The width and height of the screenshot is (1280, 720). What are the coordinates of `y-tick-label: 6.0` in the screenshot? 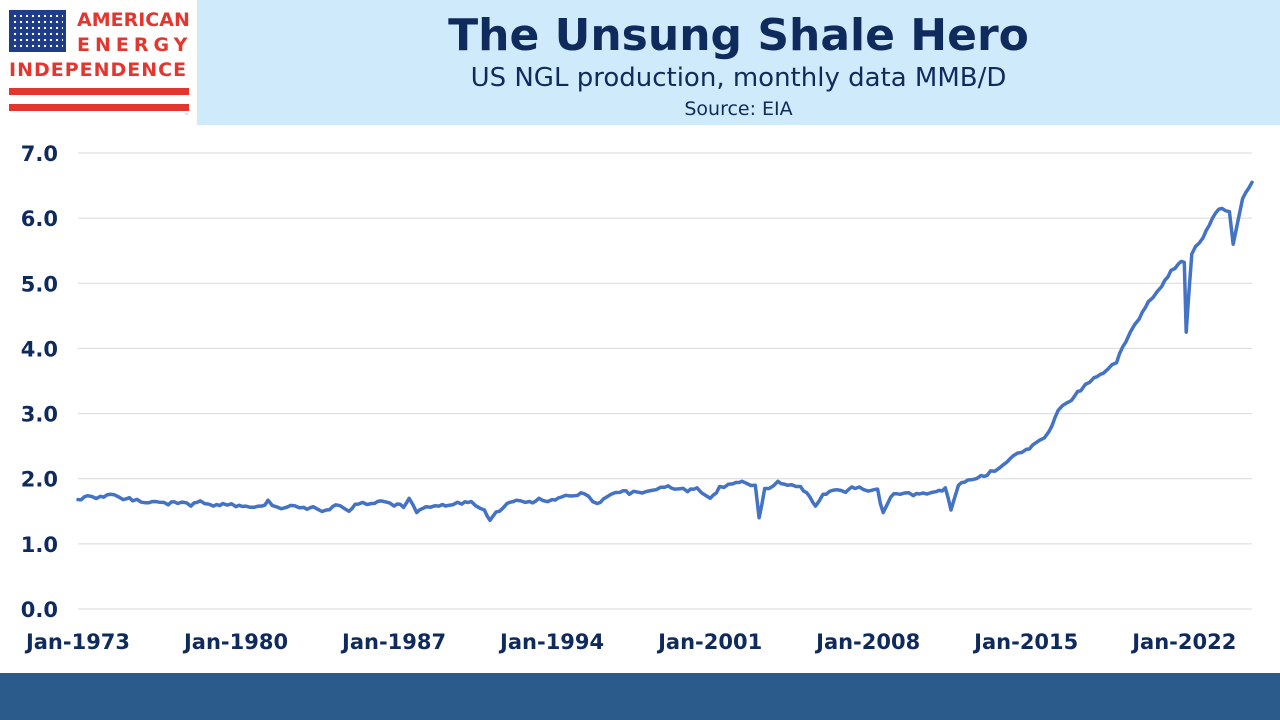 It's located at (39, 219).